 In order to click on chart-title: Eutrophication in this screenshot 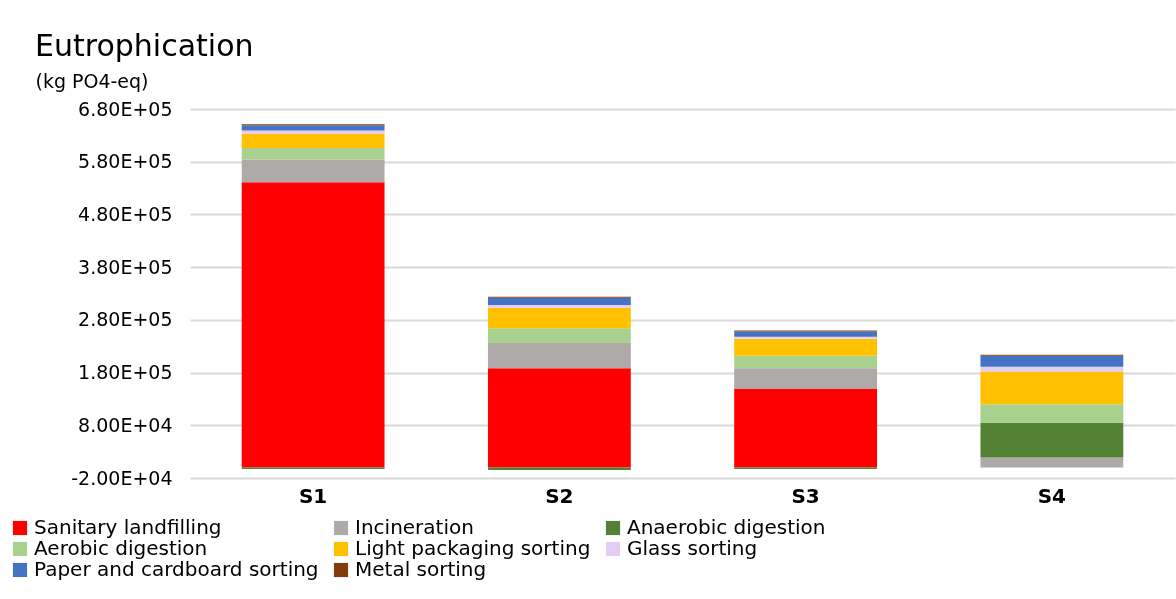, I will do `click(144, 45)`.